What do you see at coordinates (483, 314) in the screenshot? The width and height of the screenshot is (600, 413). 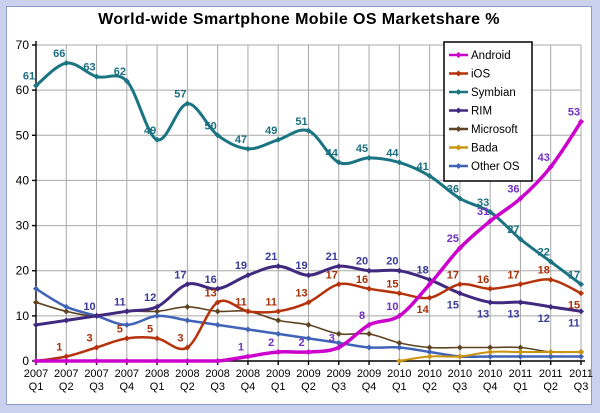 I see `data-label-rim: 13` at bounding box center [483, 314].